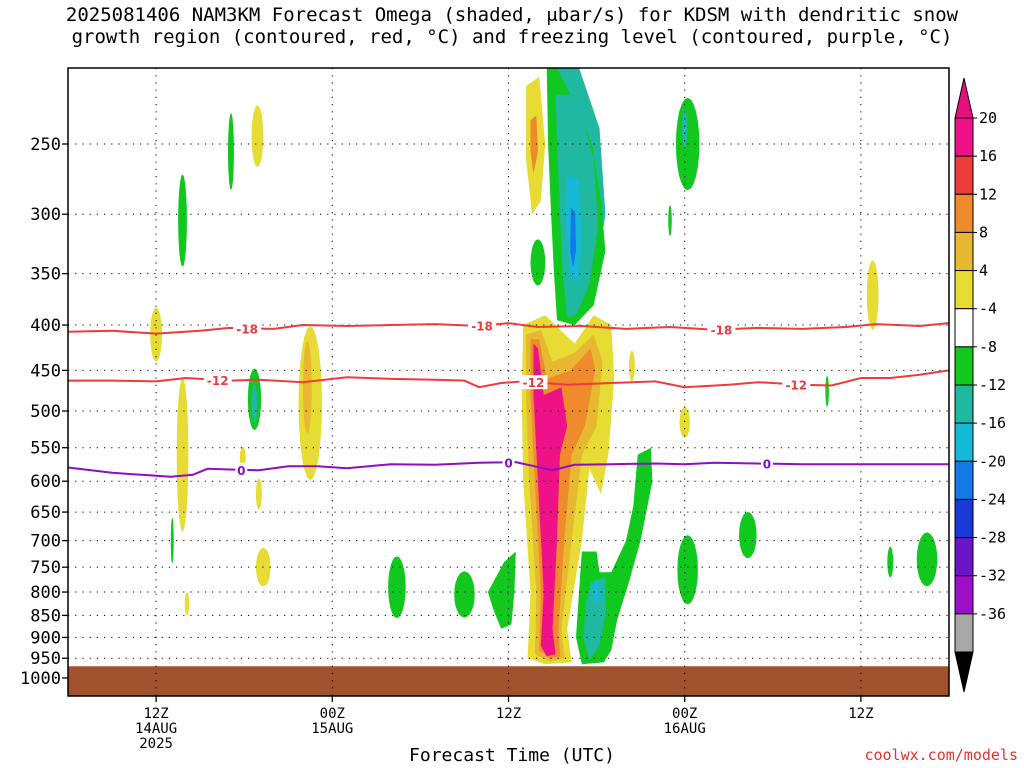 Image resolution: width=1024 pixels, height=768 pixels. Describe the element at coordinates (172, 540) in the screenshot. I see `omega-band-green-l` at that location.